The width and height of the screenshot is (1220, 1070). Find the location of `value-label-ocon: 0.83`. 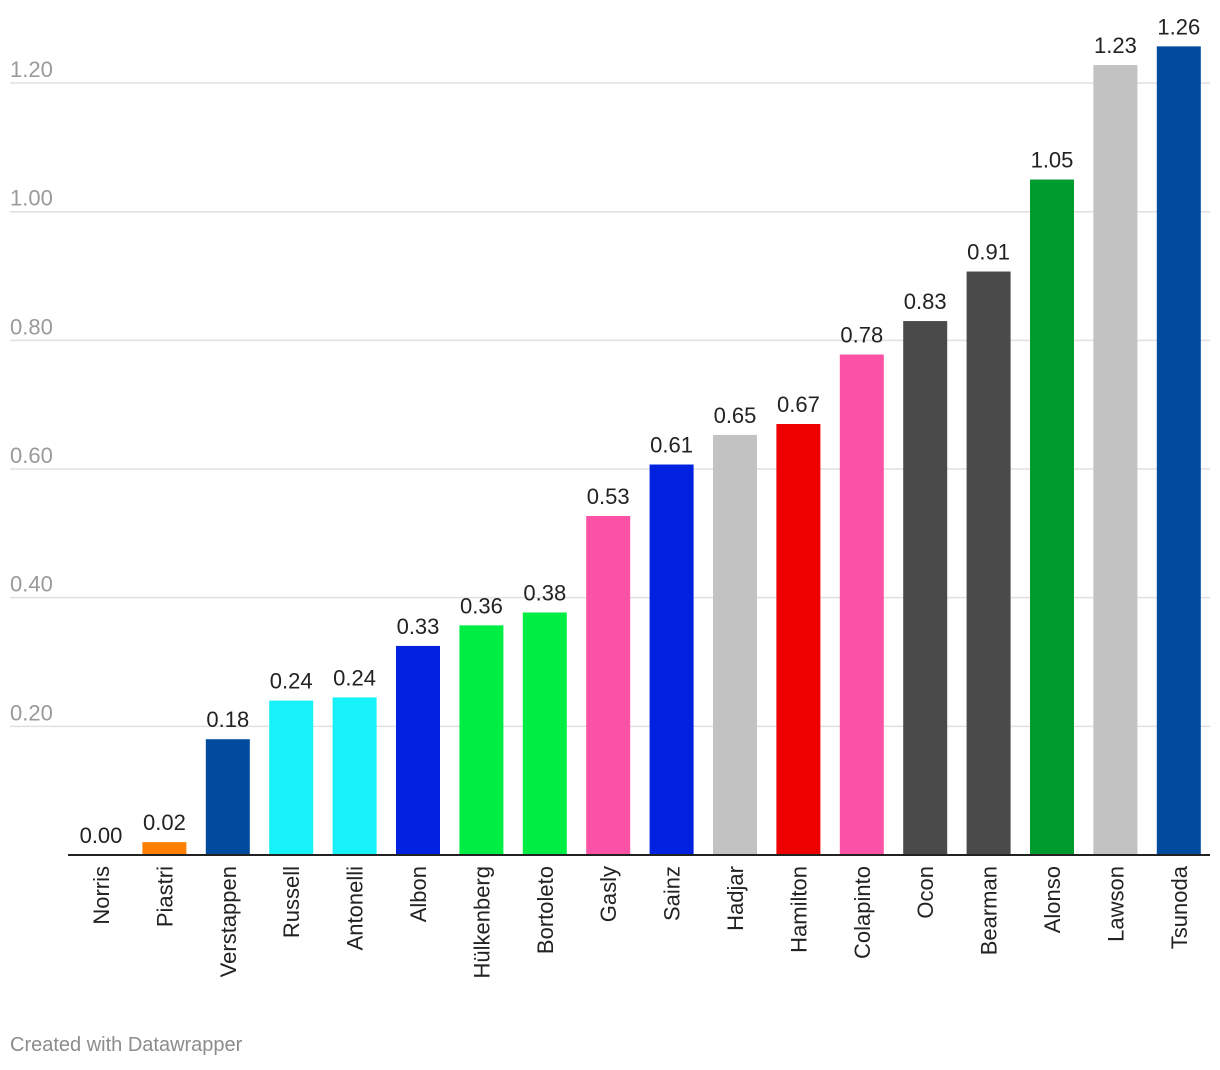

value-label-ocon: 0.83 is located at coordinates (925, 301).